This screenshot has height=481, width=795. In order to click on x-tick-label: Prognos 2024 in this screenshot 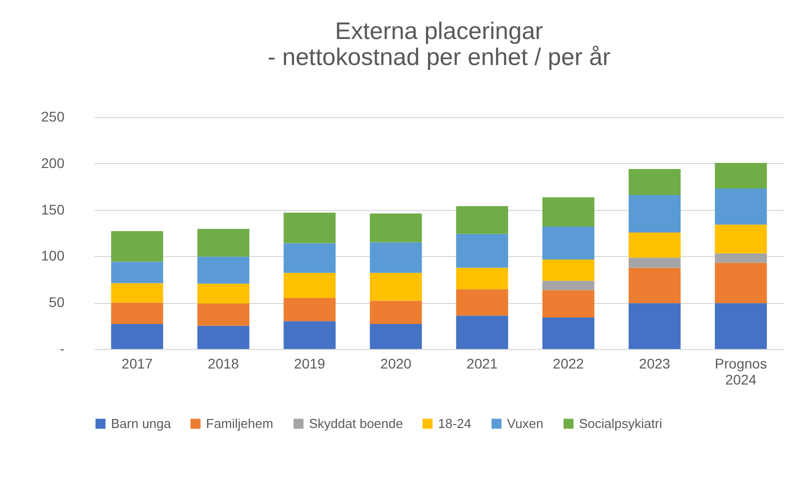, I will do `click(740, 372)`.